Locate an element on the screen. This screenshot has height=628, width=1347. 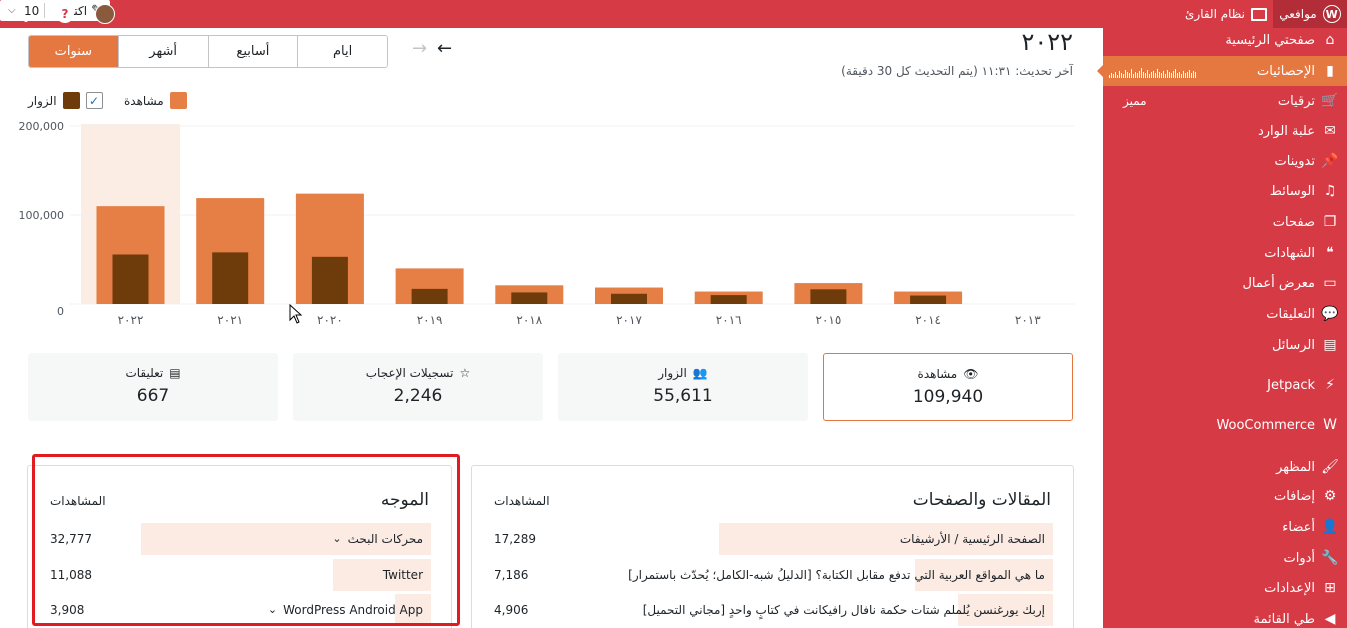
my-sites-button: موافعي W is located at coordinates (1310, 14).